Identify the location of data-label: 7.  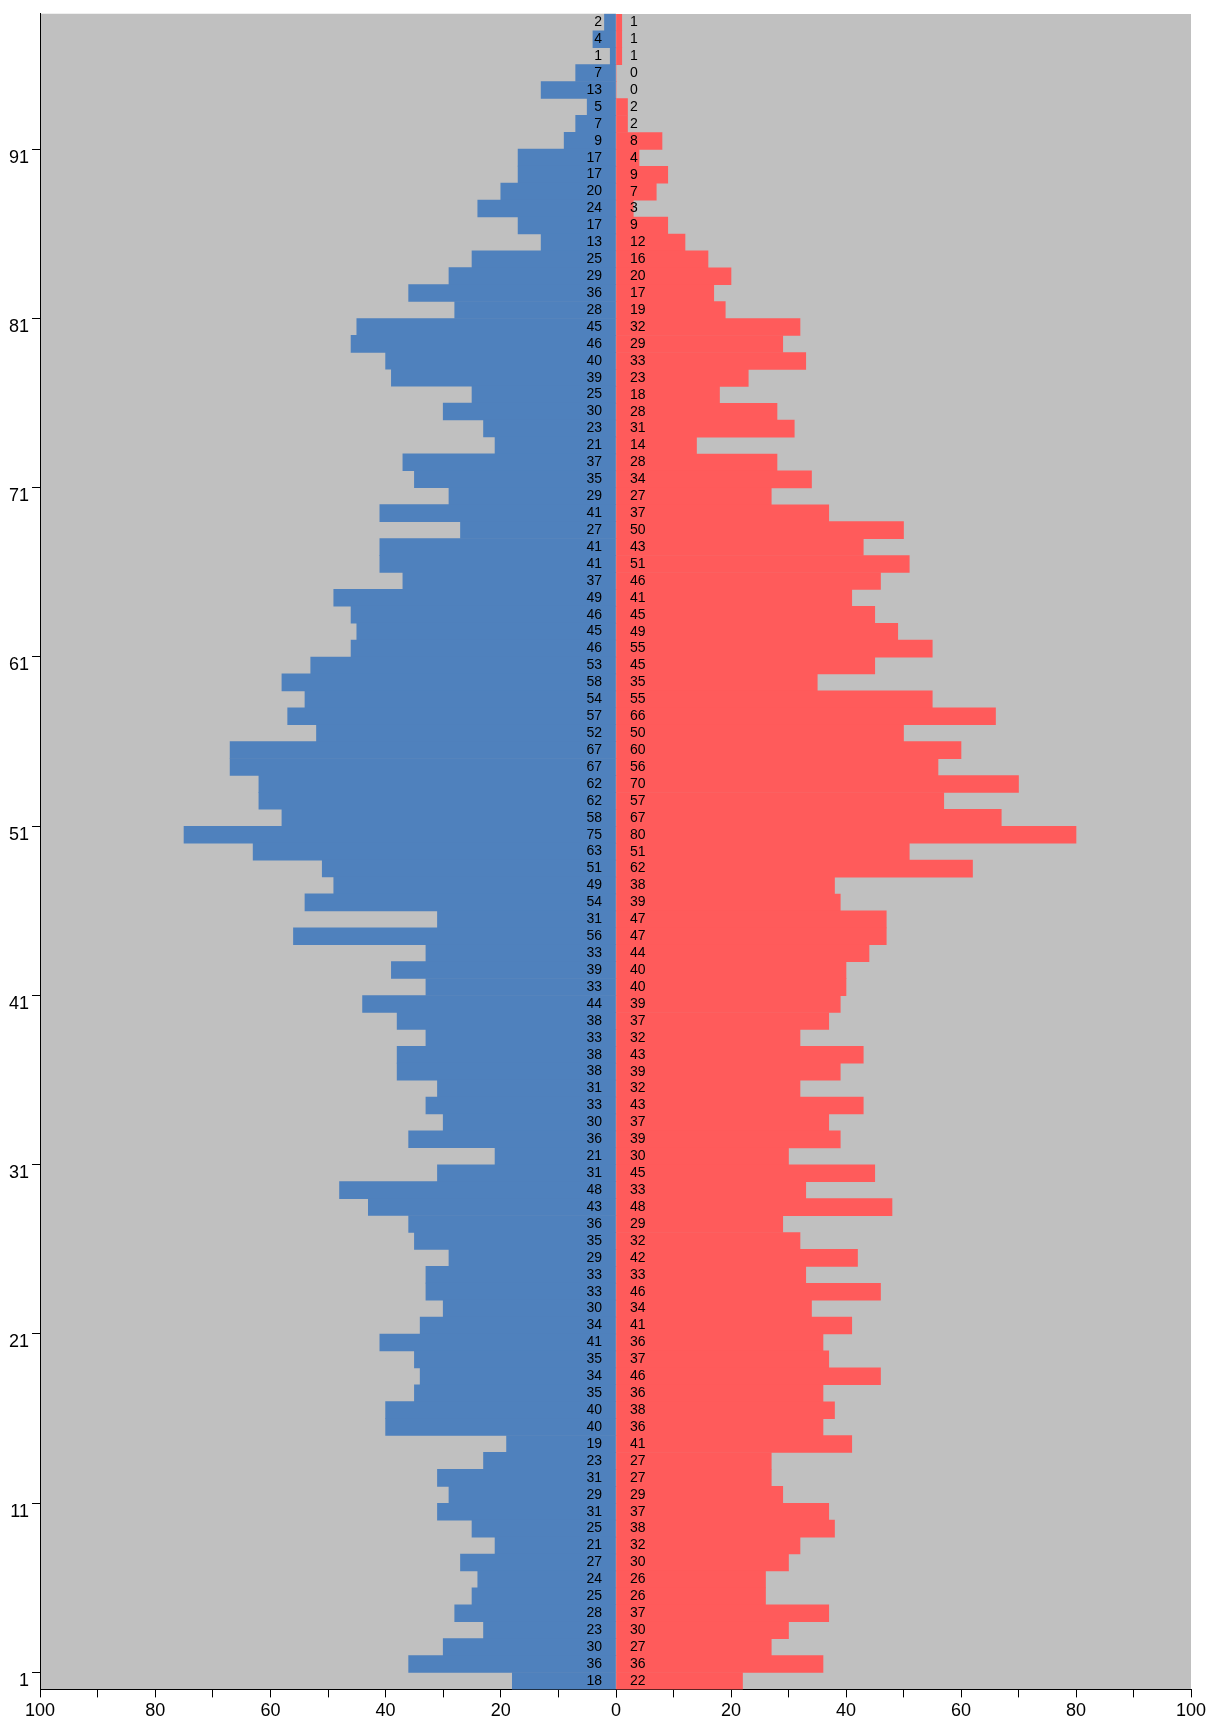
(598, 71).